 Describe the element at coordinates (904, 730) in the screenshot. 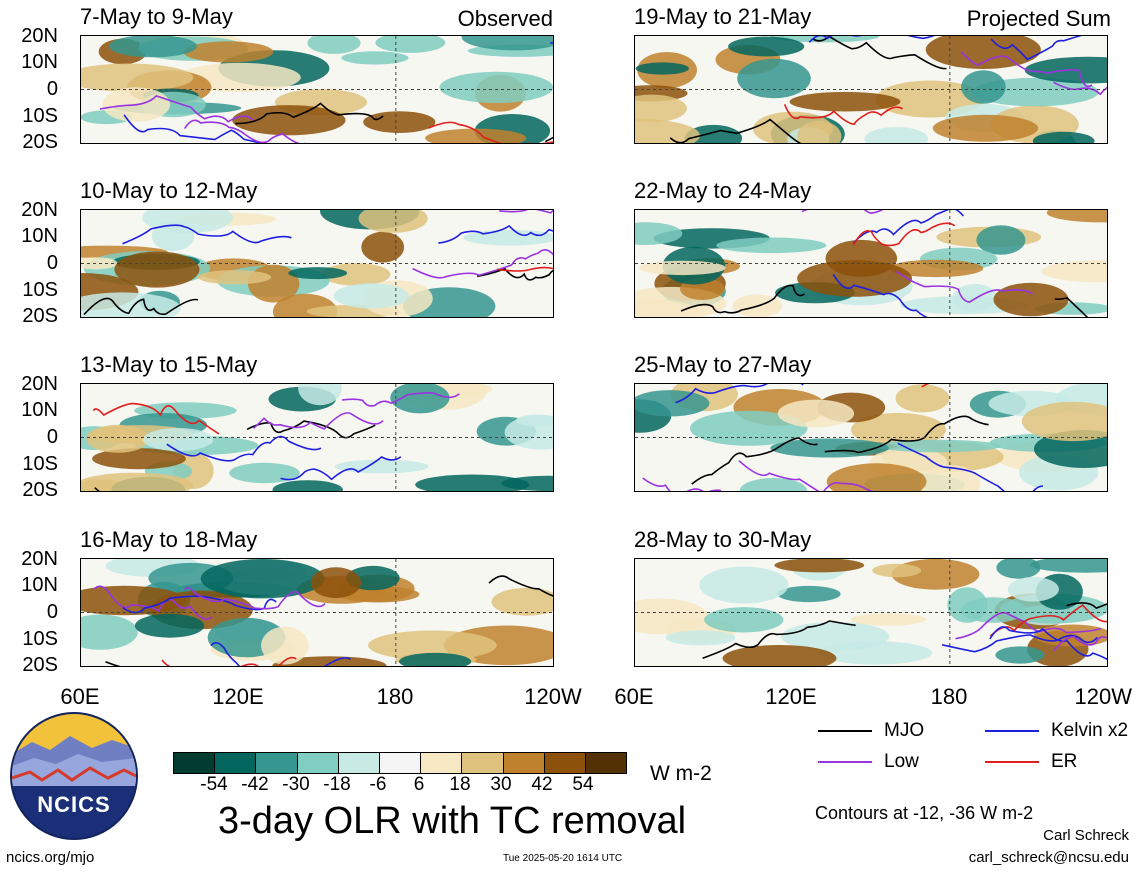

I see `legend-label: MJO` at that location.